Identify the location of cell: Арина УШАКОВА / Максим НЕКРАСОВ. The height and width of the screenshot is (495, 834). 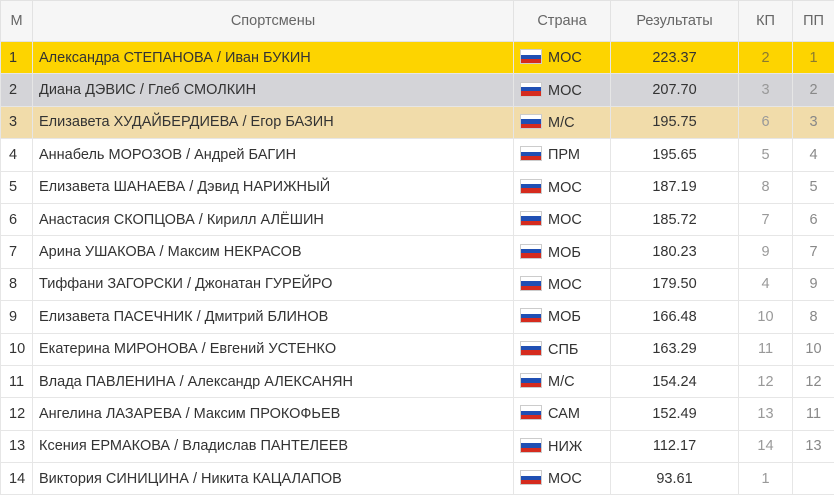
(273, 252).